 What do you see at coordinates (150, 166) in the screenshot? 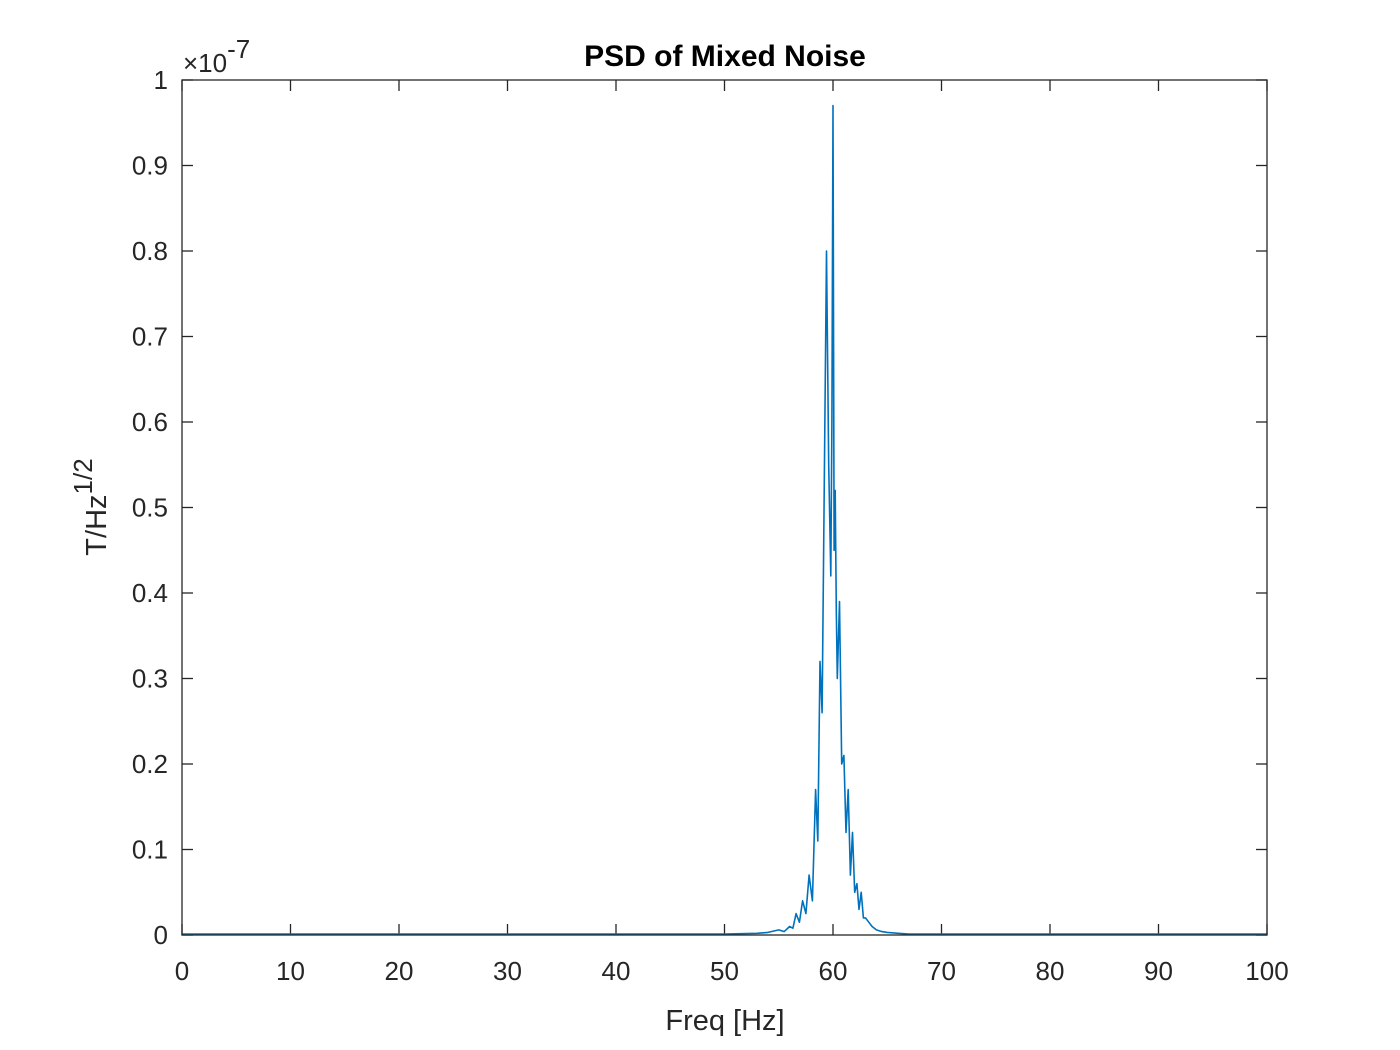
I see `y-tick-label: 0.9` at bounding box center [150, 166].